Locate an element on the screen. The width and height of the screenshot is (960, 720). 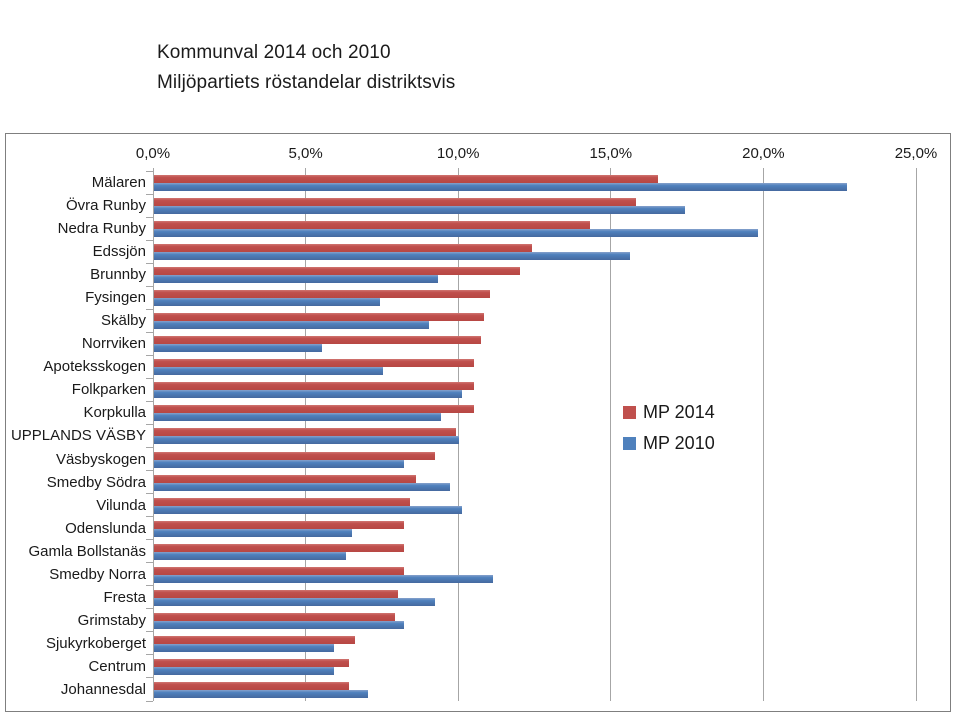
x-axis-tick-label: 15,0% is located at coordinates (611, 153).